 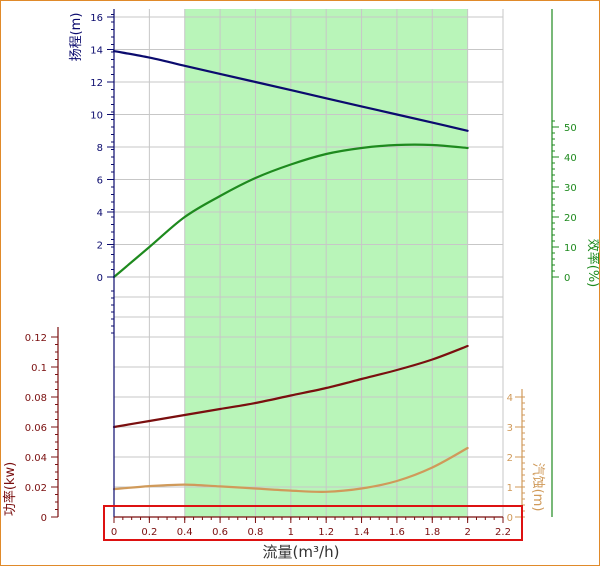 I want to click on x-axis-title: 流量(m³/h), so click(x=301, y=552).